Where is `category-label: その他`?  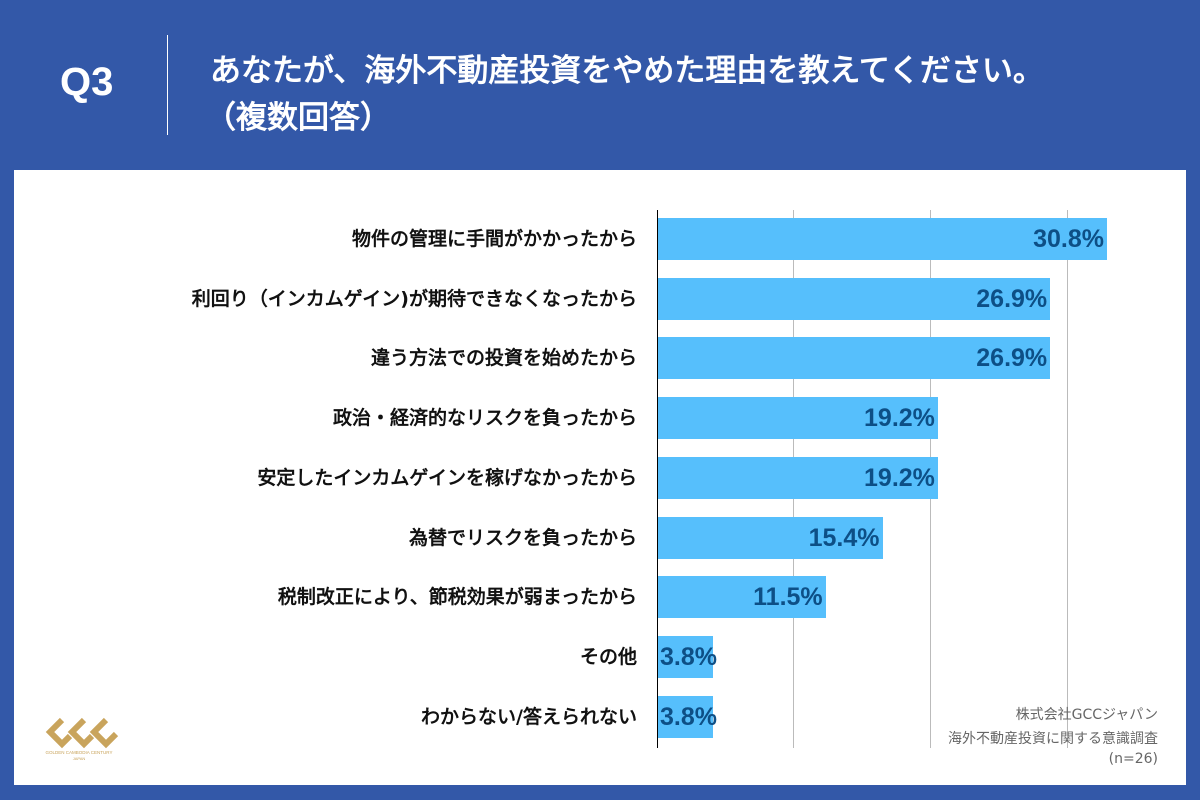 category-label: その他 is located at coordinates (608, 656).